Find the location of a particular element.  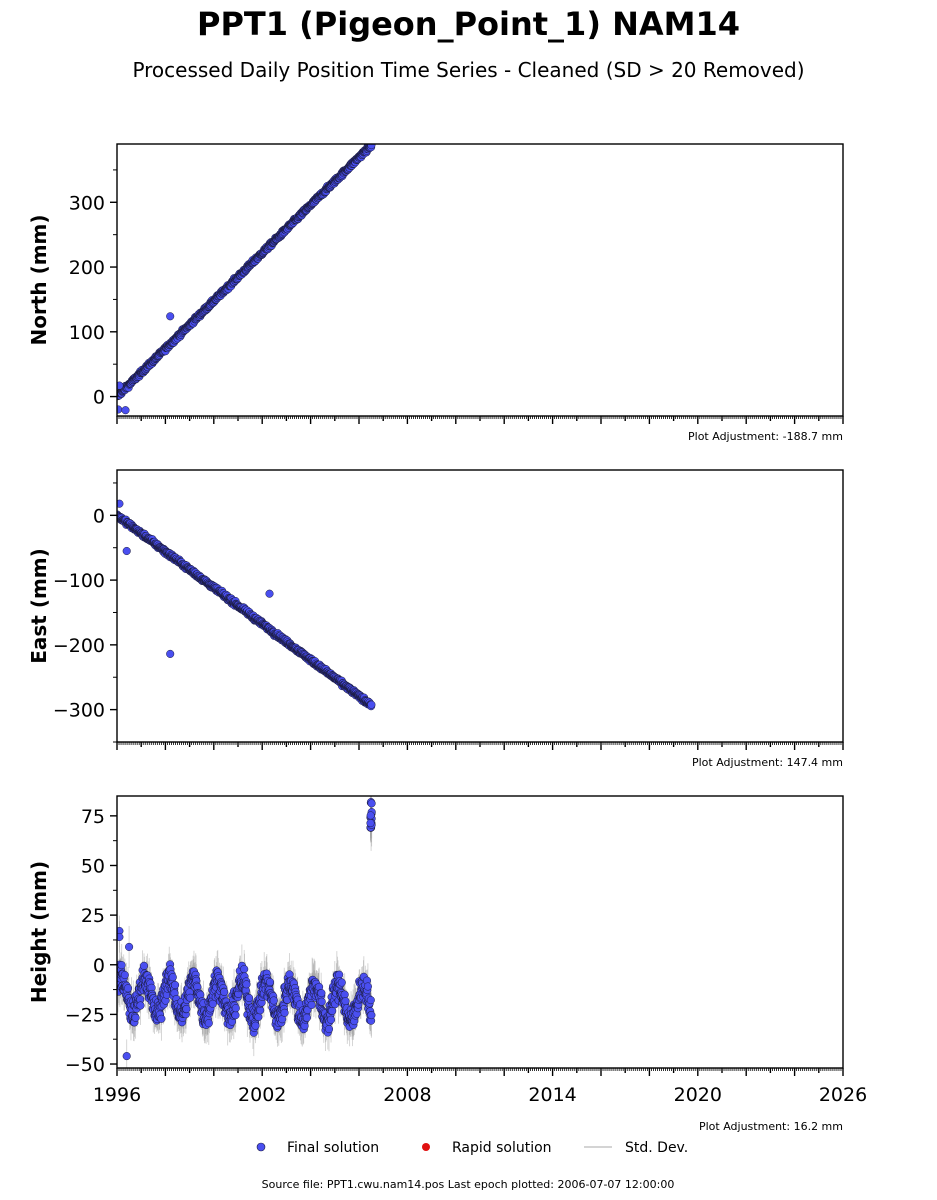

north-plot-adjustment: Plot Adjustment: -188.7 mm is located at coordinates (765, 436).